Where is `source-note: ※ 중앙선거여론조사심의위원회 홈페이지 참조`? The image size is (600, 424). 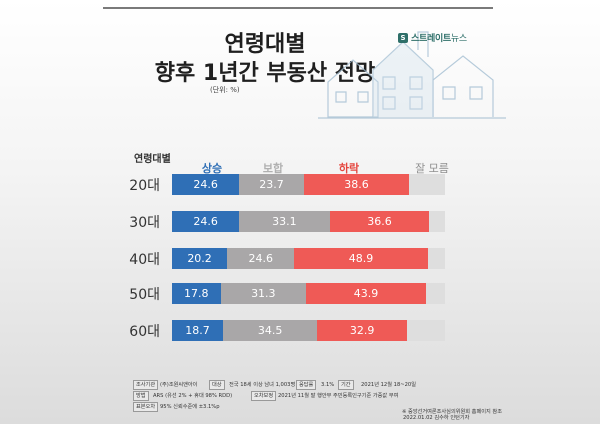
source-note: ※ 중앙선거여론조사심의위원회 홈페이지 참조 is located at coordinates (452, 412).